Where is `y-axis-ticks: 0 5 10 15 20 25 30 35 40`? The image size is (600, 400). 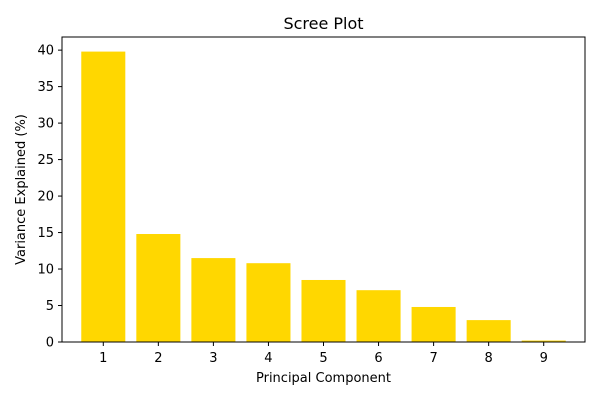 y-axis-ticks: 0 5 10 15 20 25 30 35 40 is located at coordinates (49, 197).